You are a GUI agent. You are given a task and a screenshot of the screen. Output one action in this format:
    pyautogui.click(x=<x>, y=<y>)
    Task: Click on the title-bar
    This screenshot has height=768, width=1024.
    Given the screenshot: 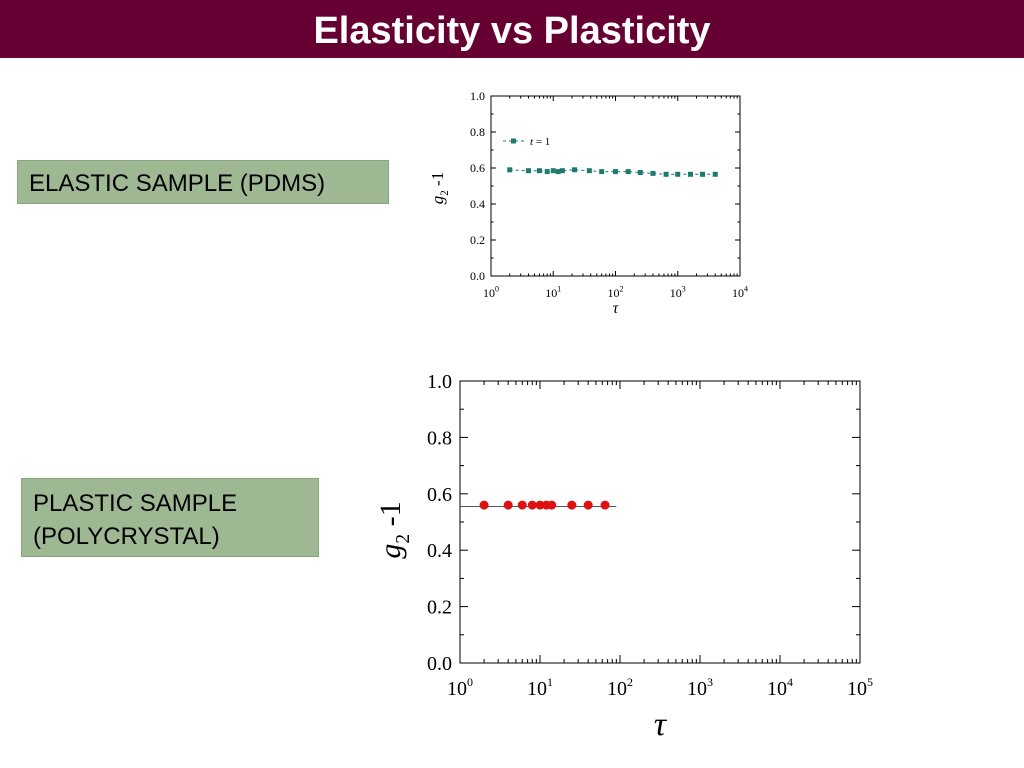 What is the action you would take?
    pyautogui.click(x=512, y=29)
    